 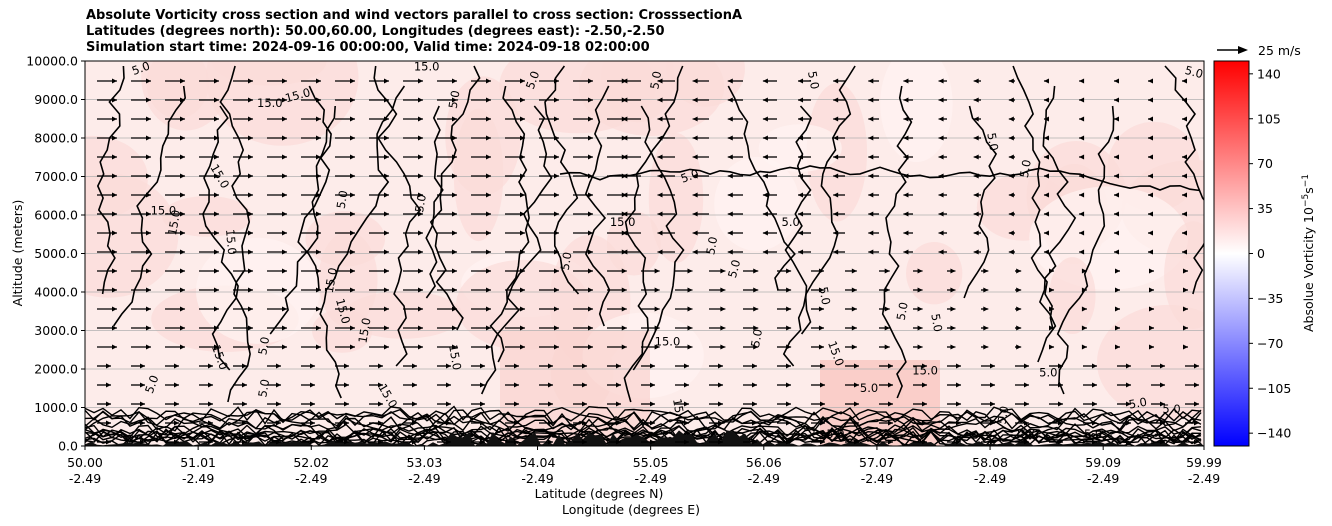 I want to click on contour-label: 15.0, so click(x=668, y=342).